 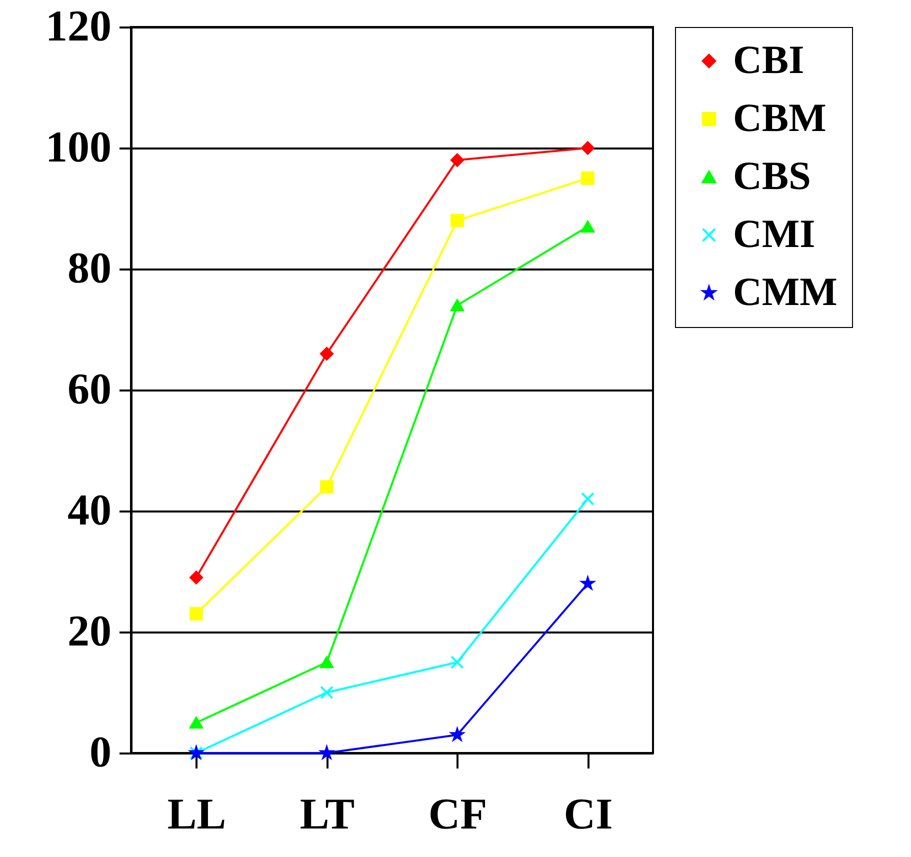 I want to click on x-tick-label: CF, so click(x=458, y=814).